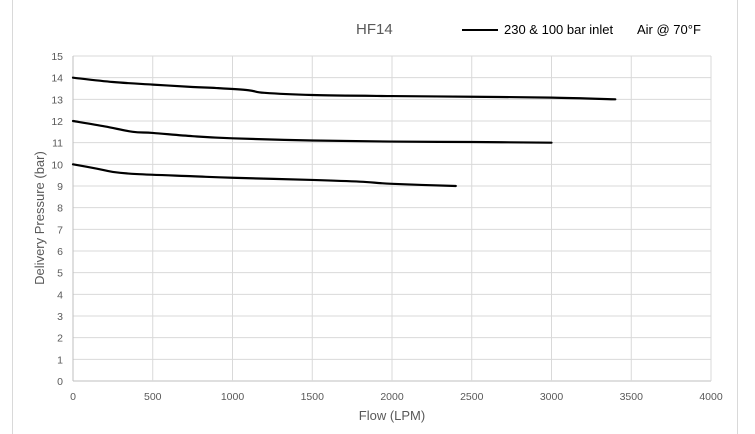 The width and height of the screenshot is (755, 434). I want to click on y-tick-label: 0, so click(60, 382).